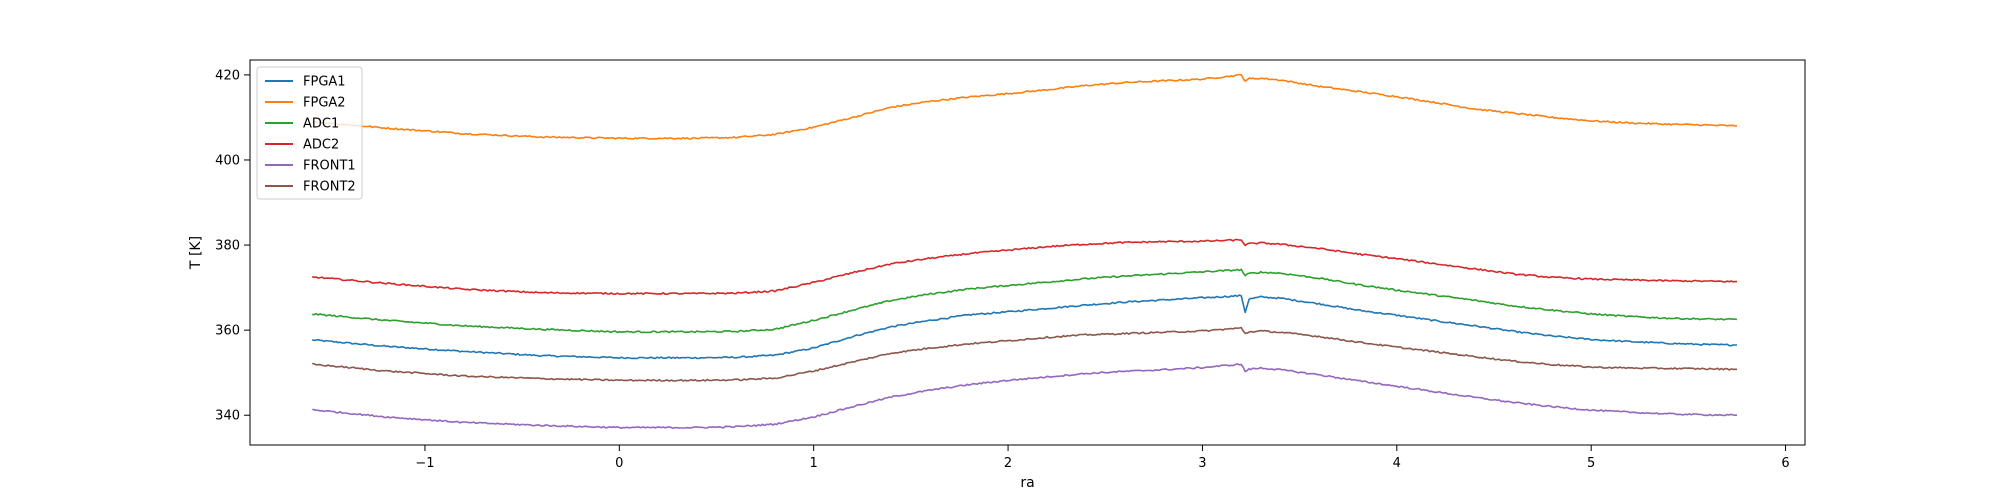 This screenshot has width=2000, height=500. I want to click on x-tick-label: 4, so click(1397, 463).